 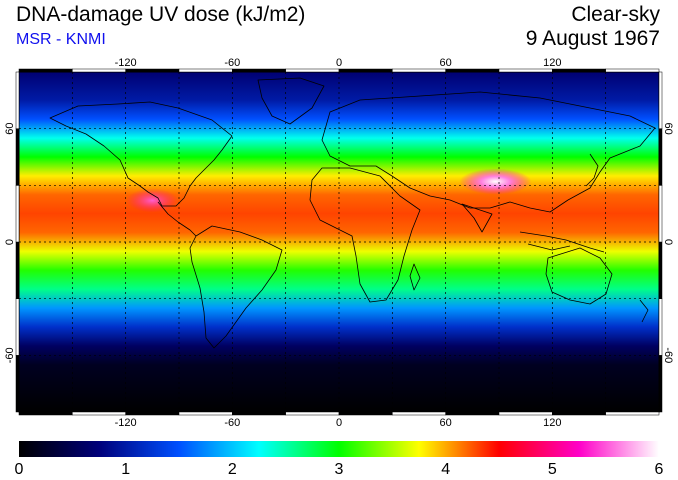 What do you see at coordinates (291, 101) in the screenshot?
I see `greenland-coast` at bounding box center [291, 101].